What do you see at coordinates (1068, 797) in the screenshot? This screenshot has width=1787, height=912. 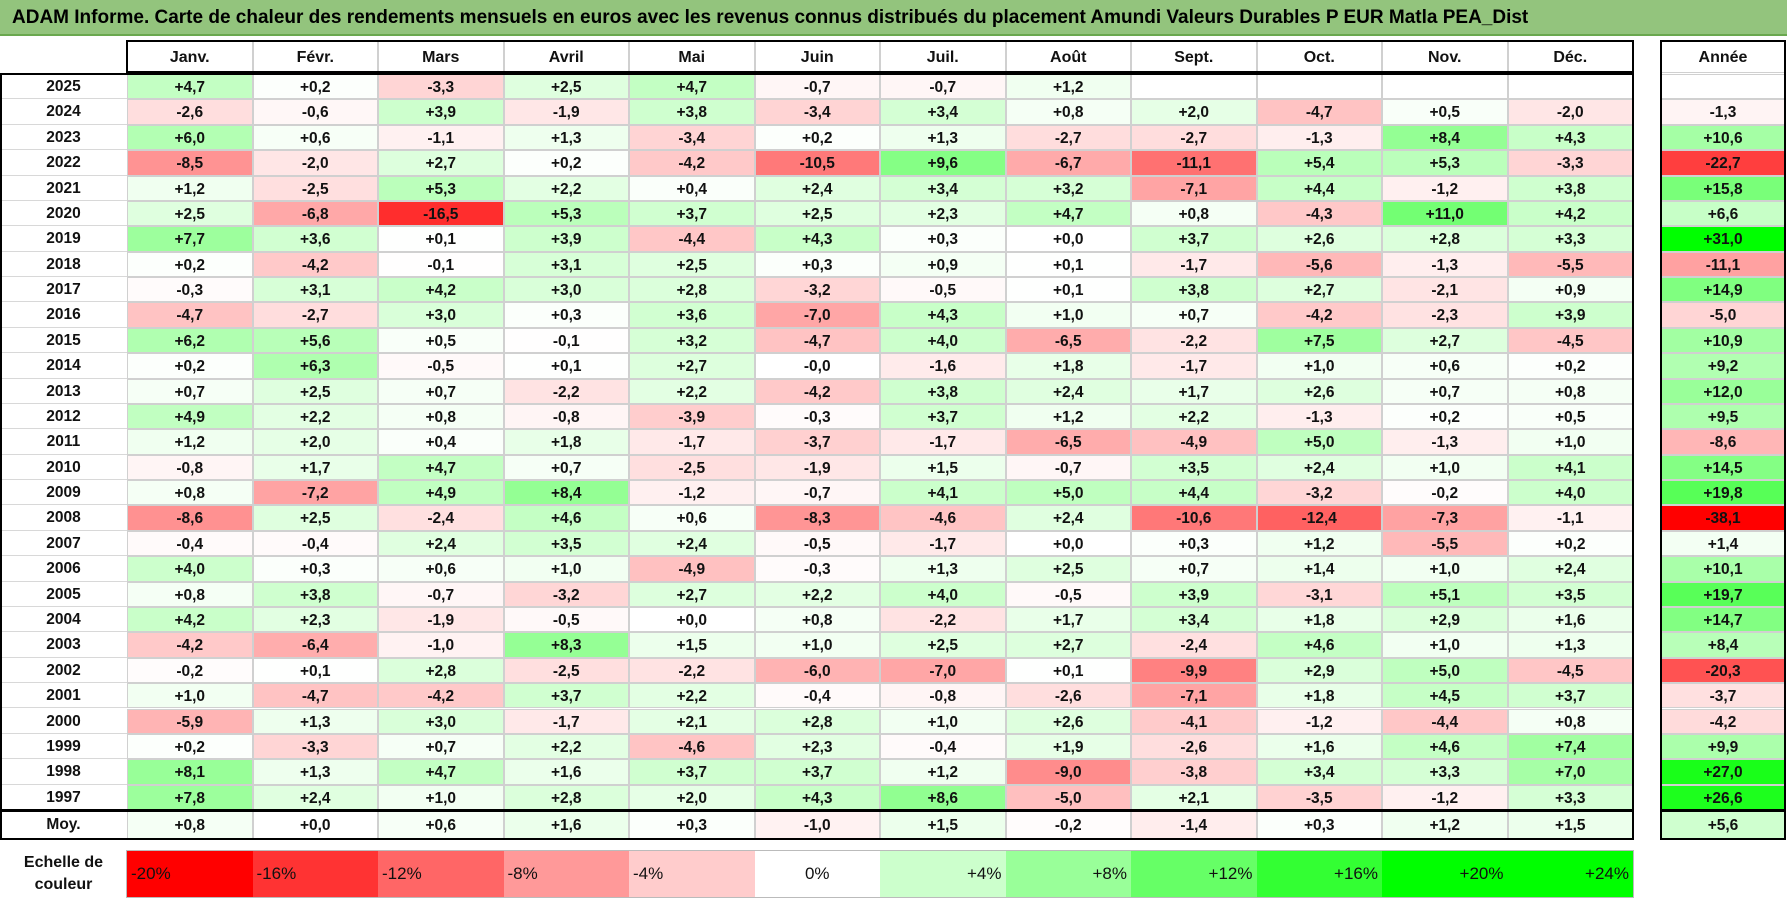 I see `heatmap-cell: -5,0` at bounding box center [1068, 797].